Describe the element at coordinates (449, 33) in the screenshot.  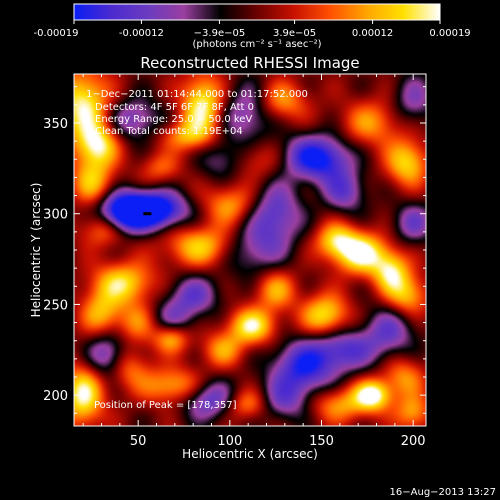
I see `colorbar-tick-label: 0.00019` at that location.